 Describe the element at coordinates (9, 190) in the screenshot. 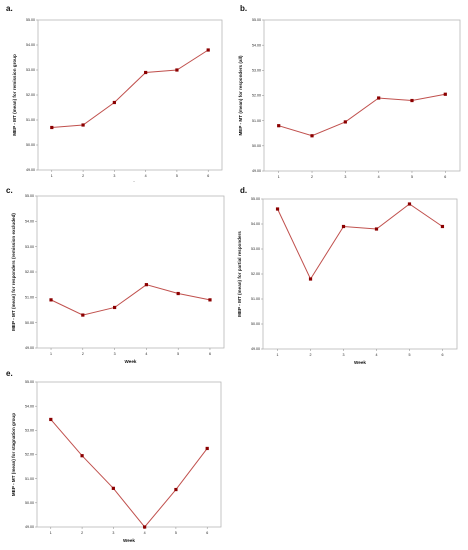

I see `panel-label: c.` at that location.